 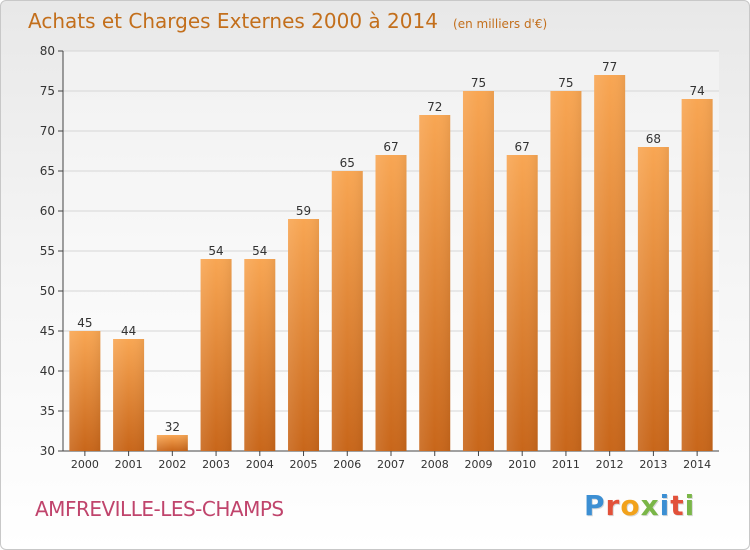 I want to click on bar-value-label: 59, so click(x=303, y=211).